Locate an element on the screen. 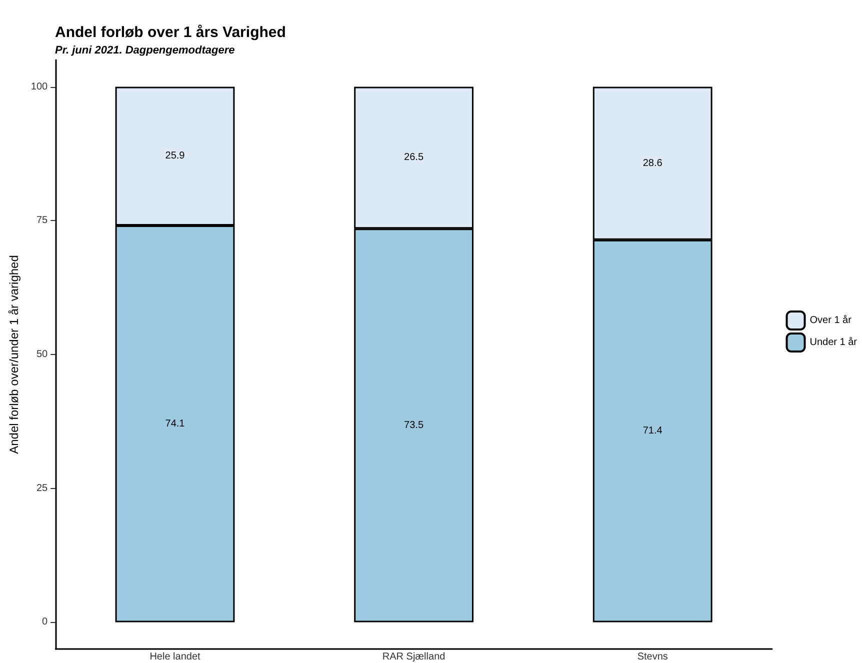 This screenshot has width=862, height=663. legend-label: Under 1 år is located at coordinates (834, 342).